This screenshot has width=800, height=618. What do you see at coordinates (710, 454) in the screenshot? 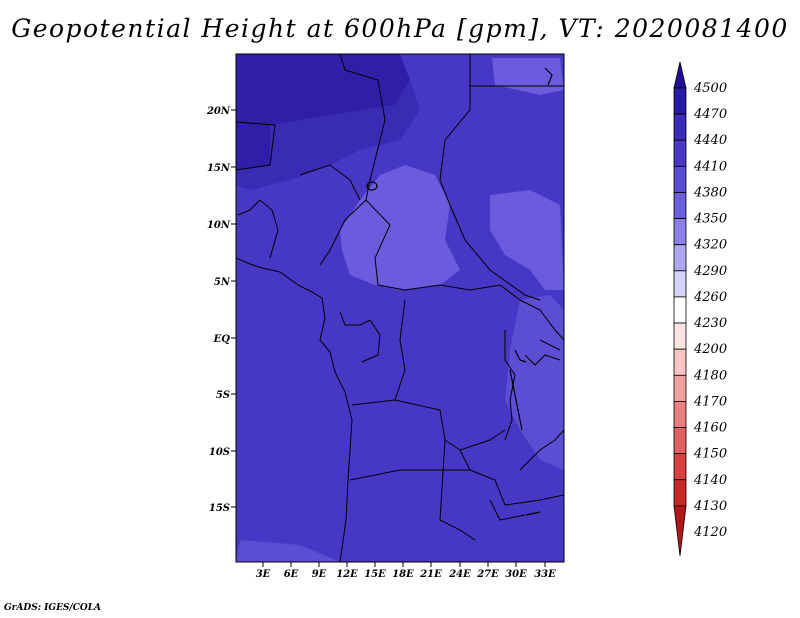
I see `colorbar-level-label: 4150` at bounding box center [710, 454].